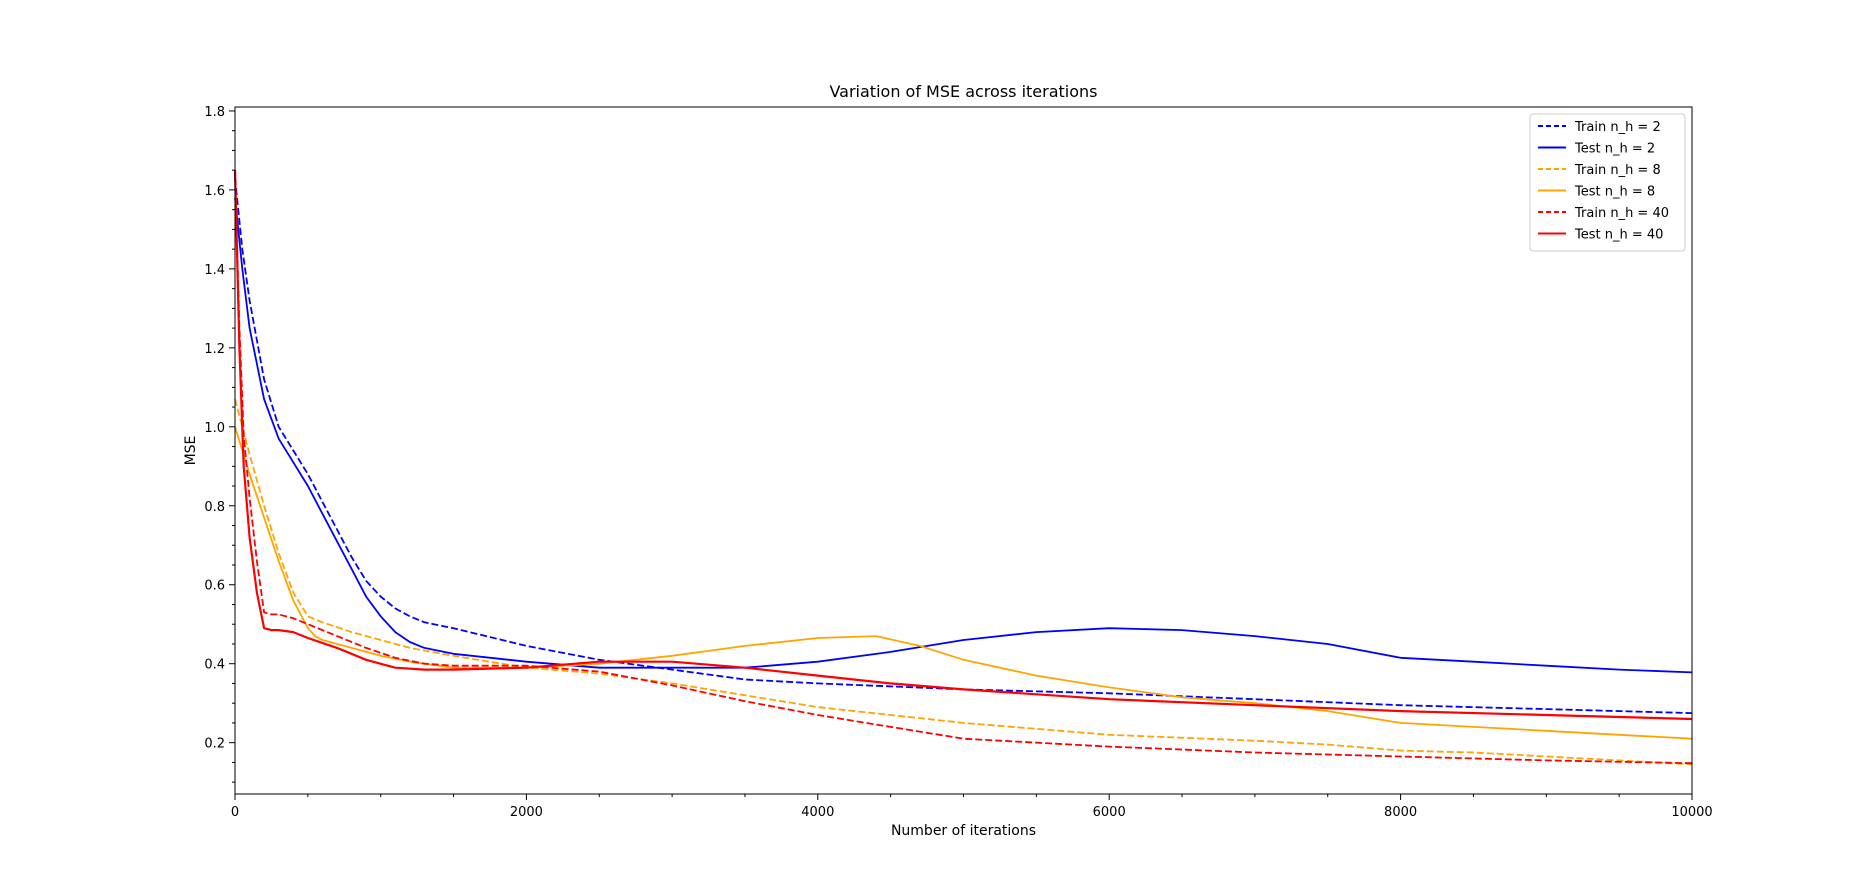  What do you see at coordinates (1614, 192) in the screenshot?
I see `legend-label: Test n_h = 8` at bounding box center [1614, 192].